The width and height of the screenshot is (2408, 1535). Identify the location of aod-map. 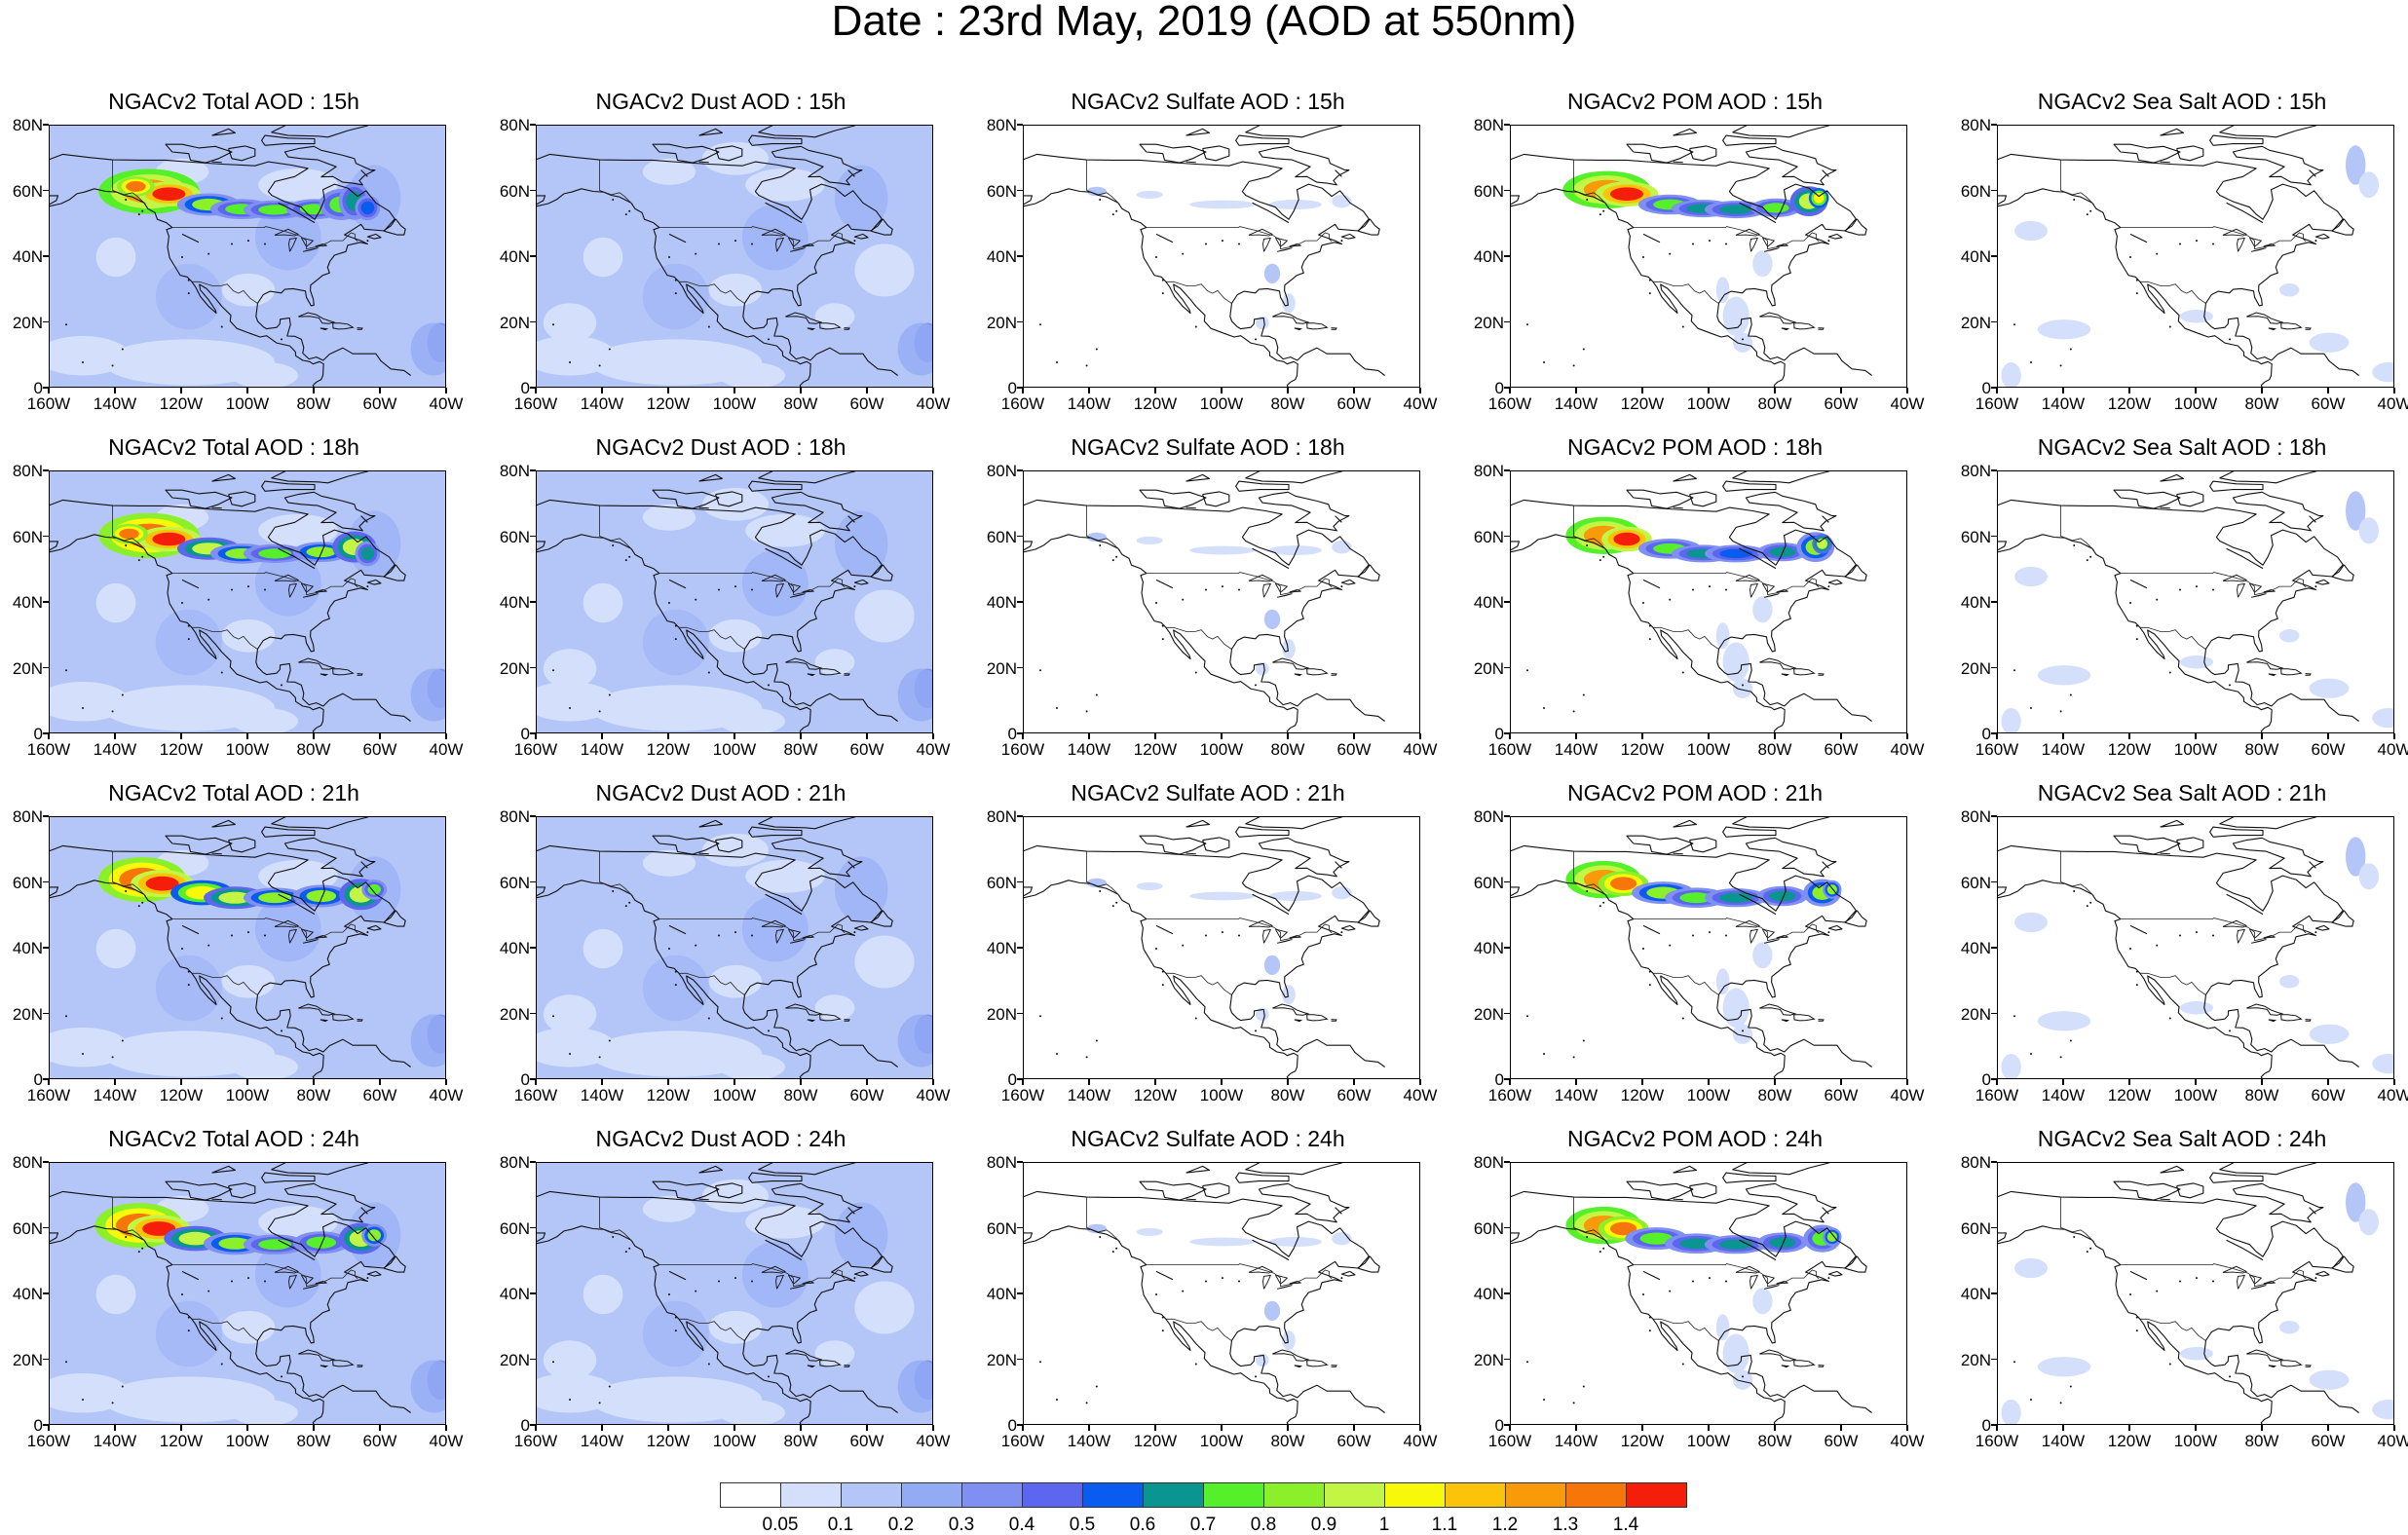
(247, 256).